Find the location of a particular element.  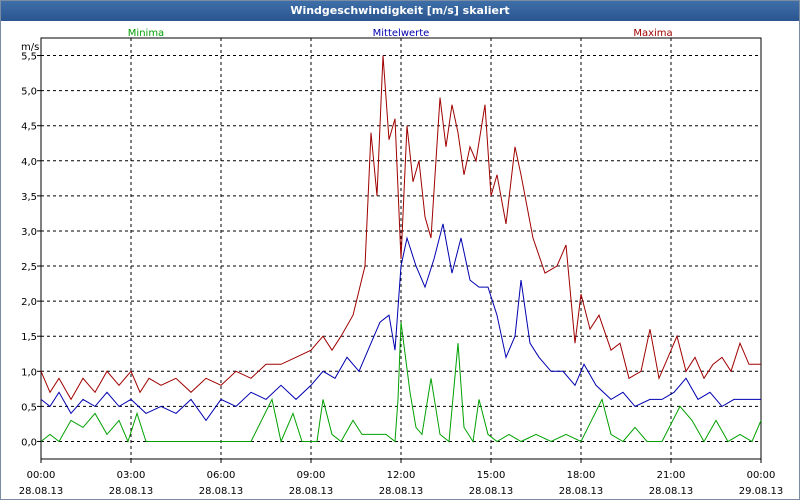

window-title: Windgeschwindigkeit [m/s] skaliert is located at coordinates (400, 11).